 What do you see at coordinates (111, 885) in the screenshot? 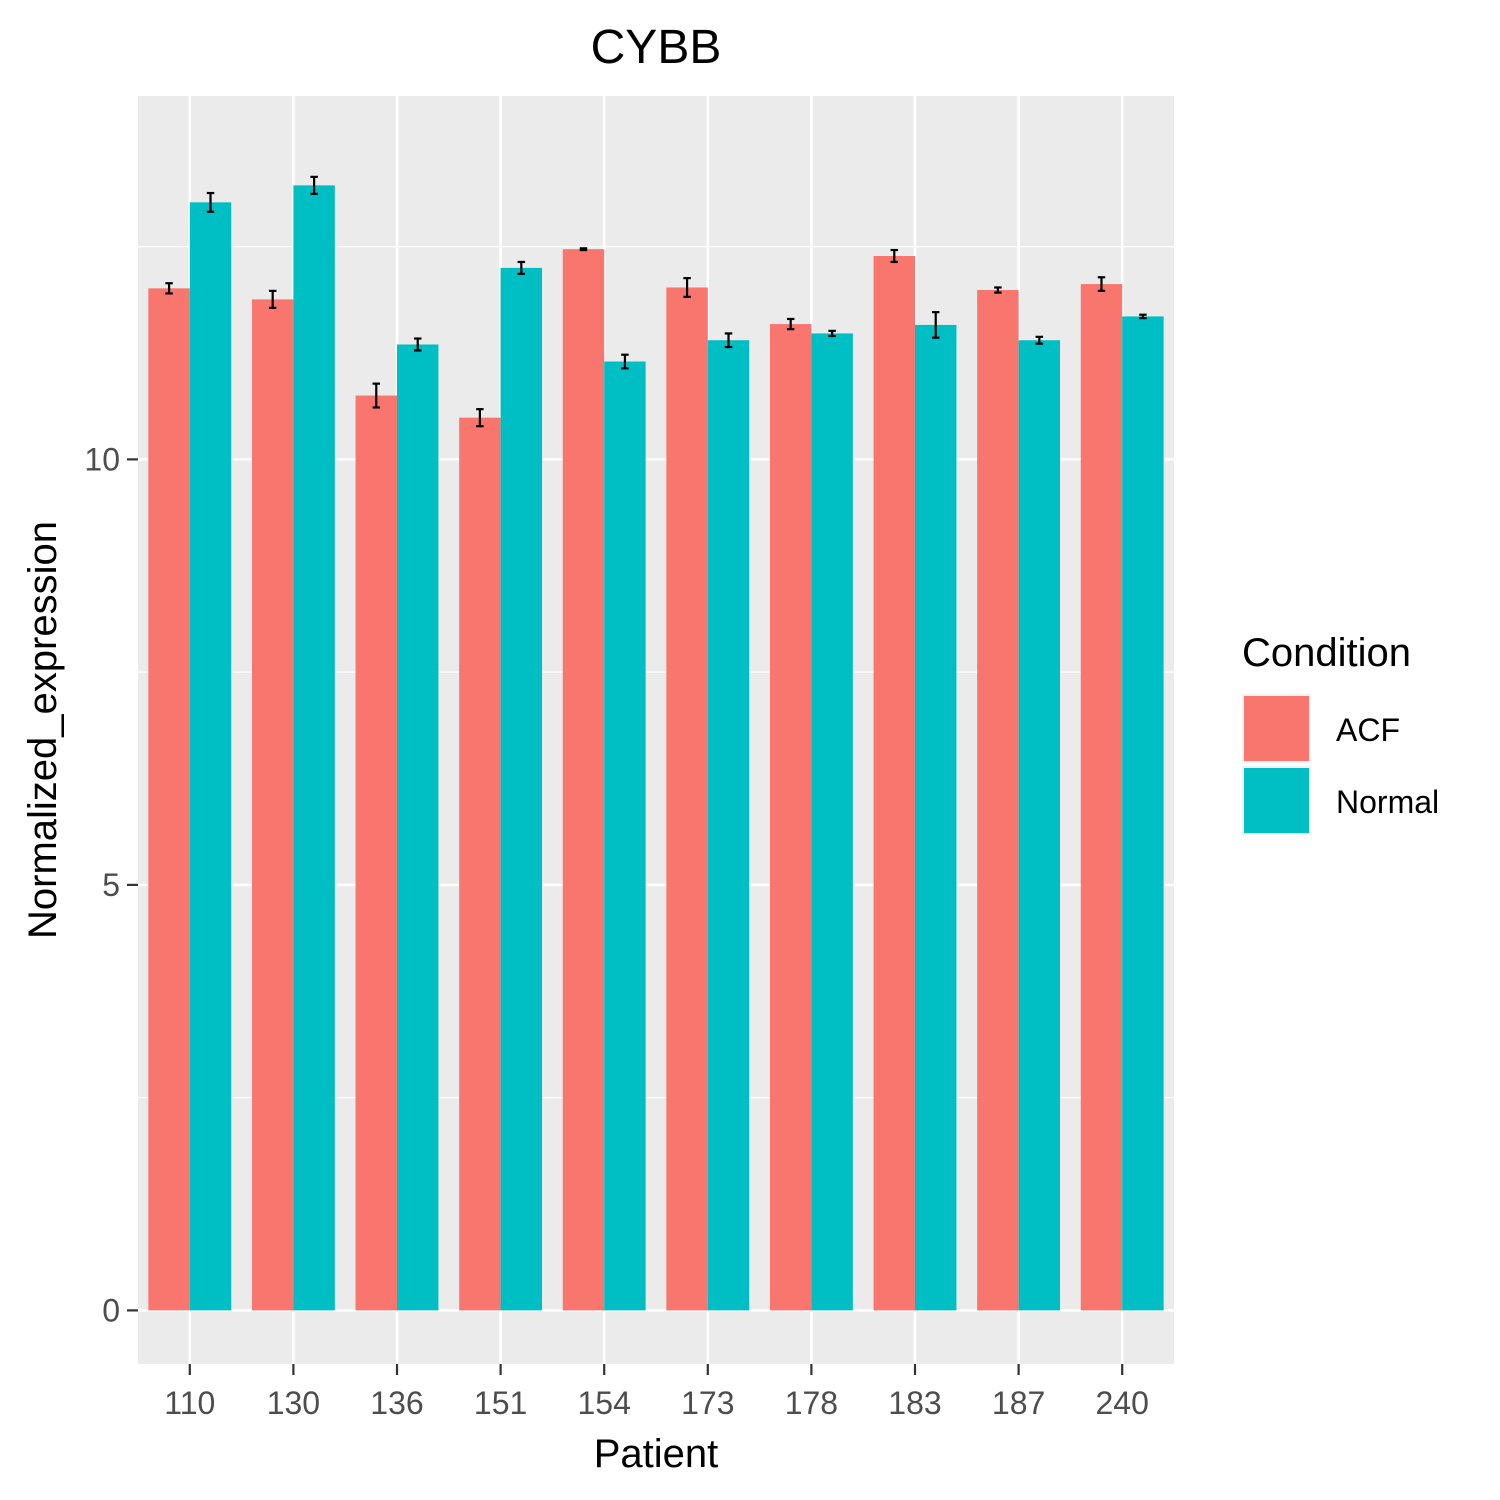
I see `y-tick-label: 5` at bounding box center [111, 885].